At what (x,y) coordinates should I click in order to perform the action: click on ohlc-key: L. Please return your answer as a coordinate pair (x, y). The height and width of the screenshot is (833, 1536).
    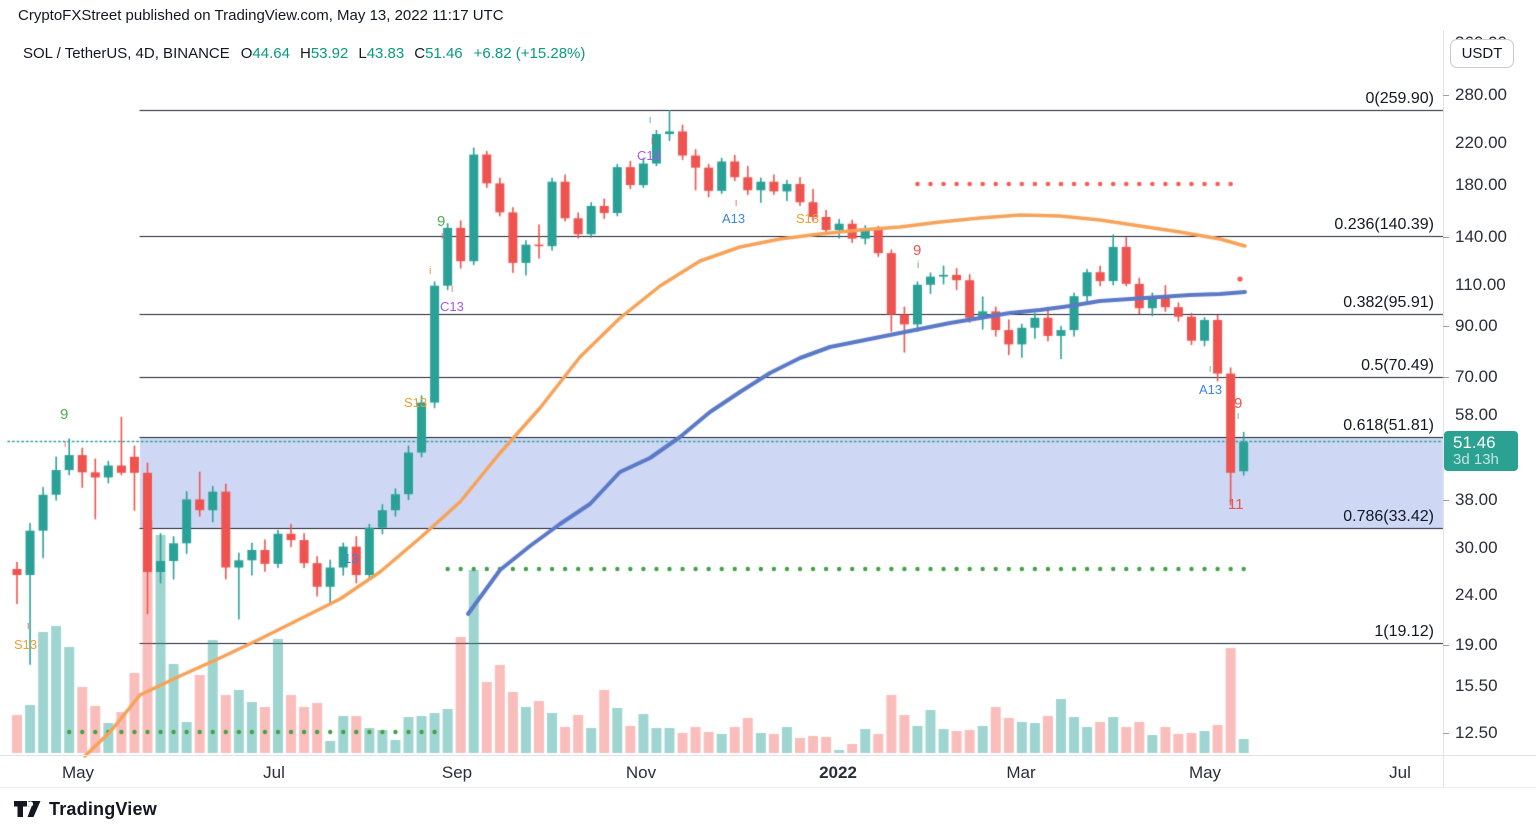
    Looking at the image, I should click on (362, 53).